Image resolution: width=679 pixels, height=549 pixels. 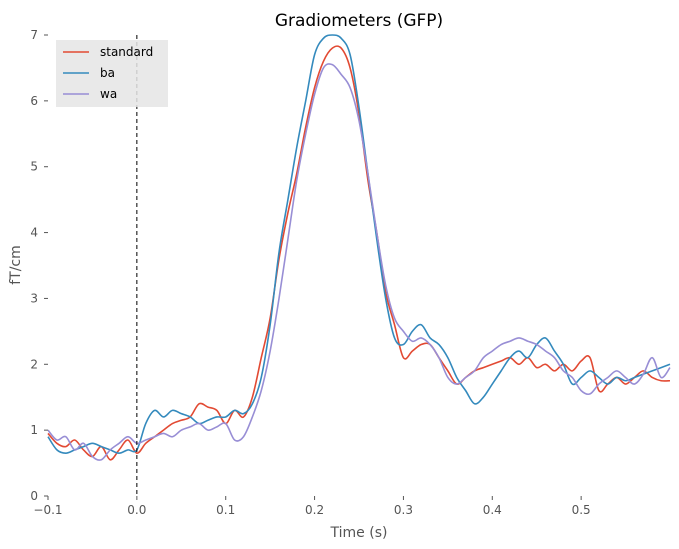 I want to click on y-tick-label: 7, so click(x=34, y=35).